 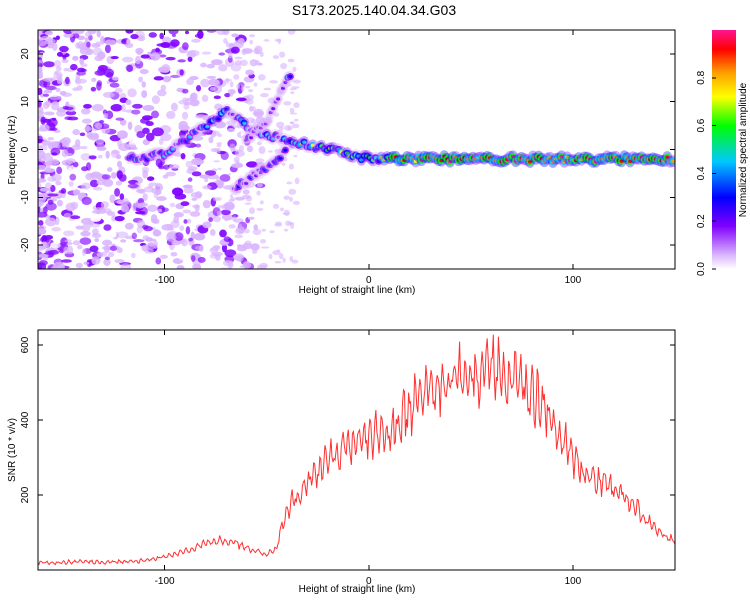 I want to click on colorbar-gradient, so click(x=724, y=149).